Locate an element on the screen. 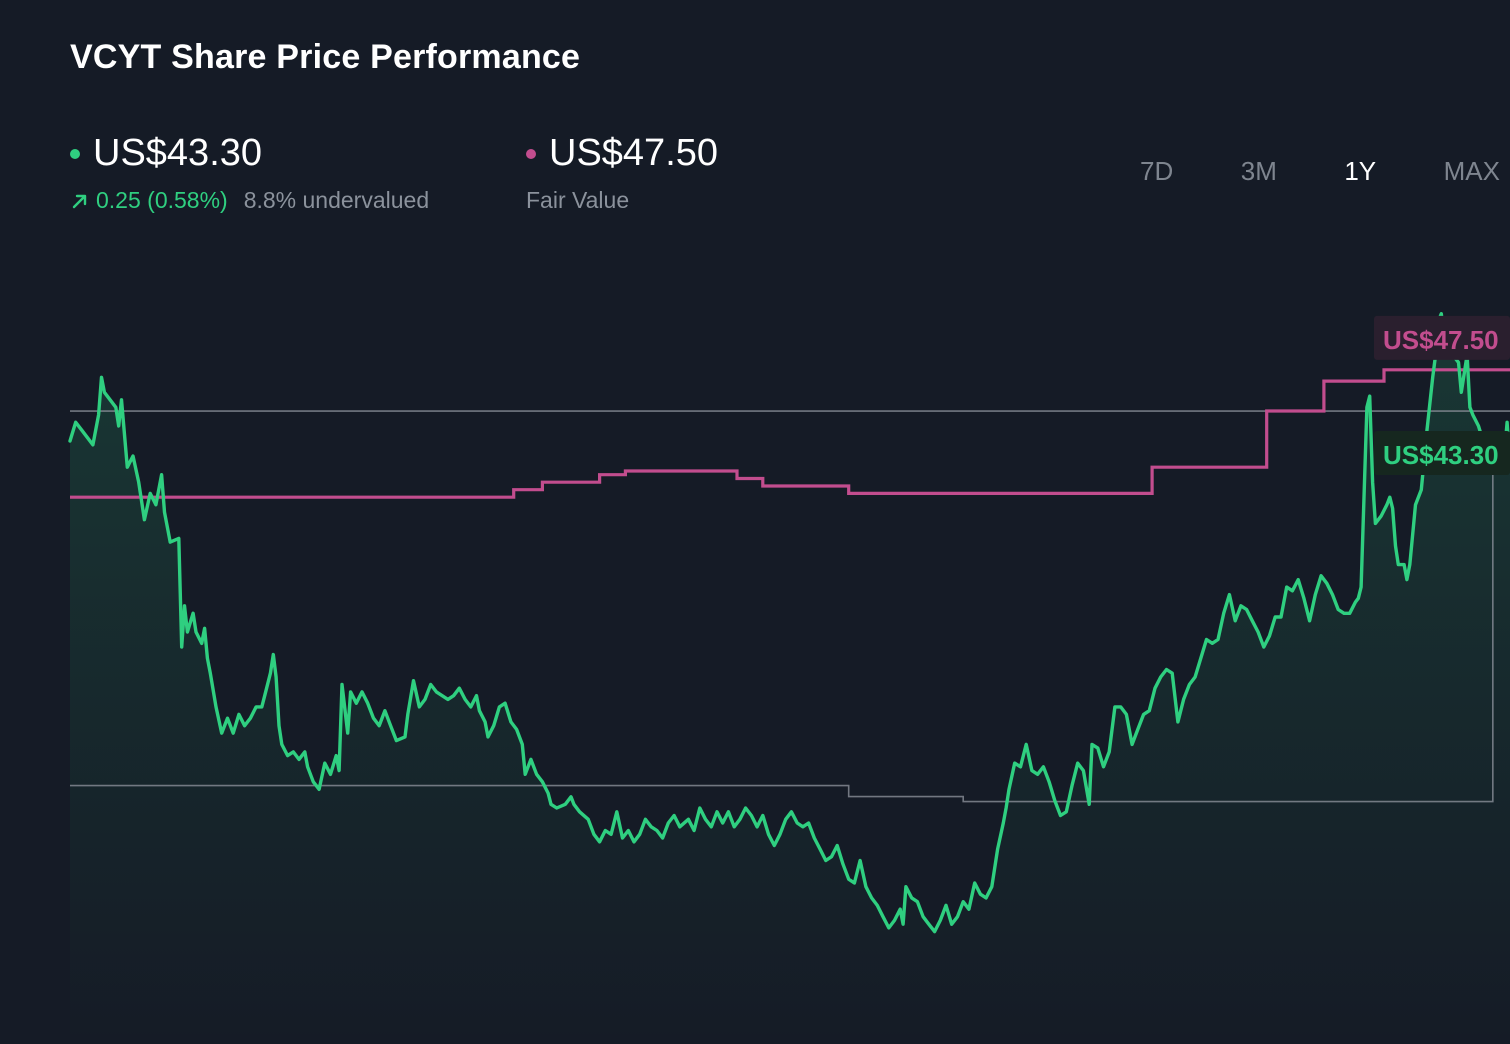 This screenshot has height=1044, width=1510. tab-7d: 7D is located at coordinates (1157, 171).